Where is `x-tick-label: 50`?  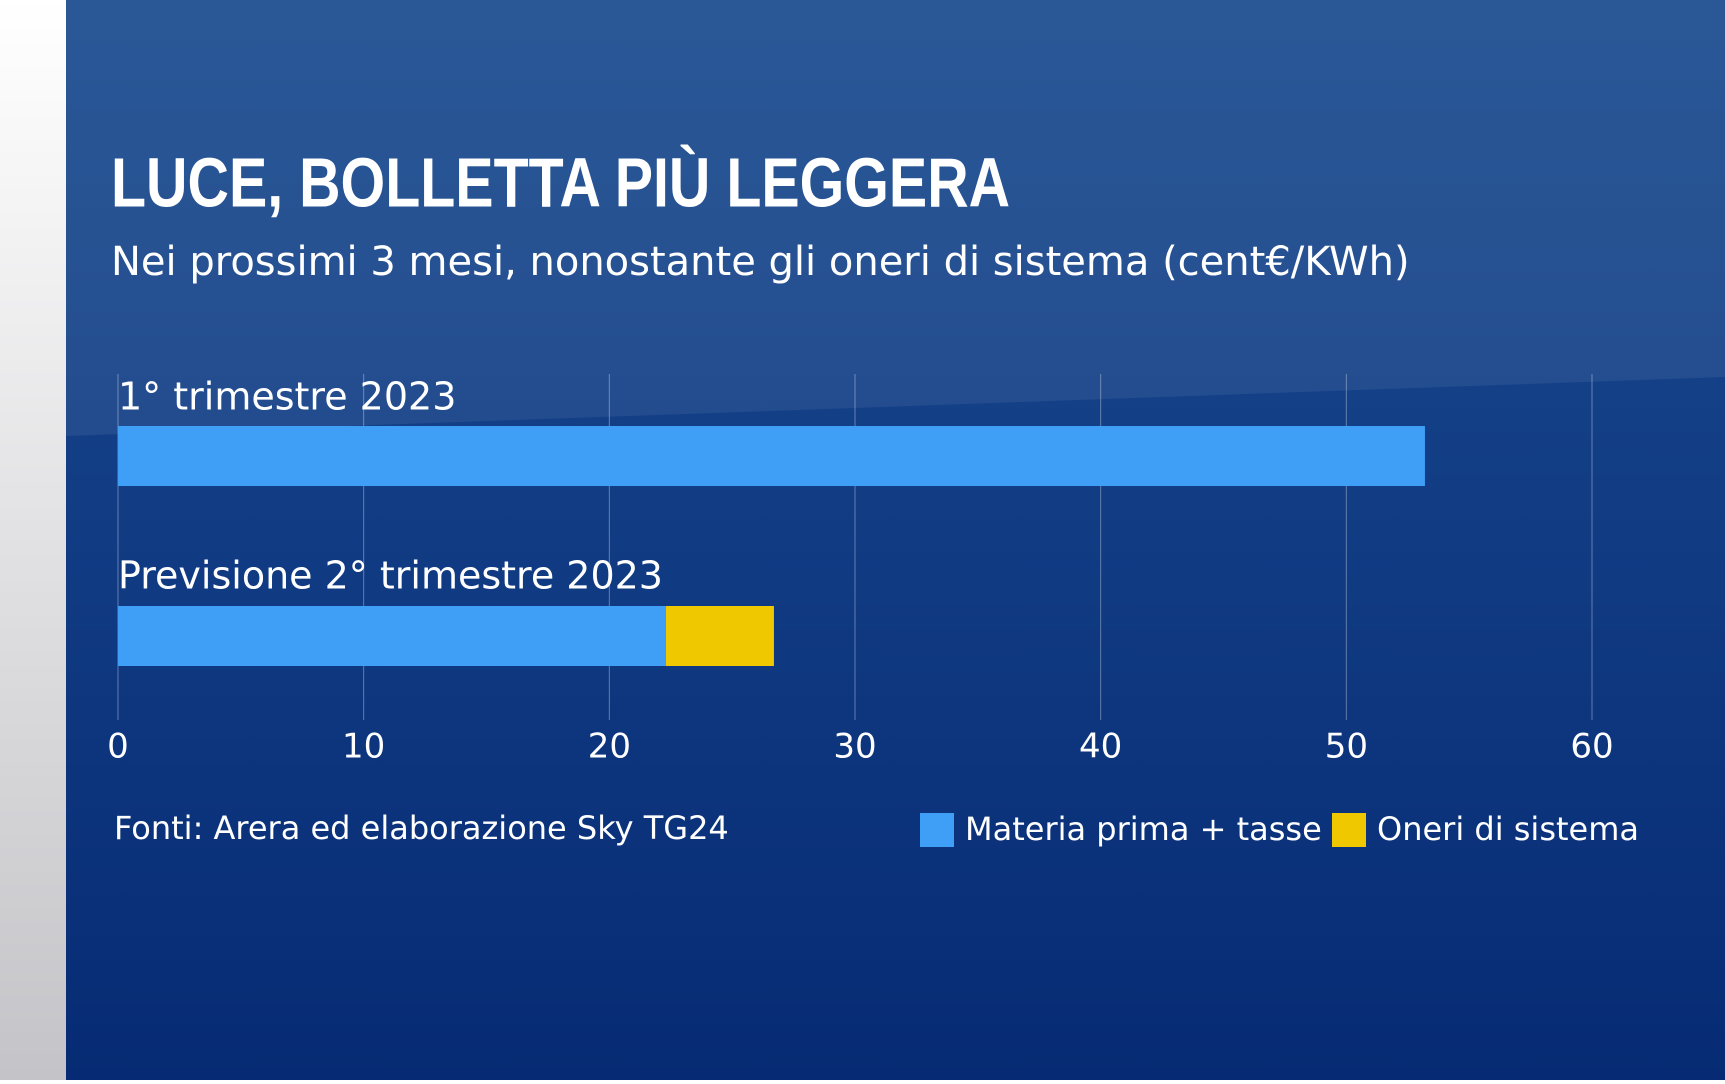 x-tick-label: 50 is located at coordinates (1346, 747).